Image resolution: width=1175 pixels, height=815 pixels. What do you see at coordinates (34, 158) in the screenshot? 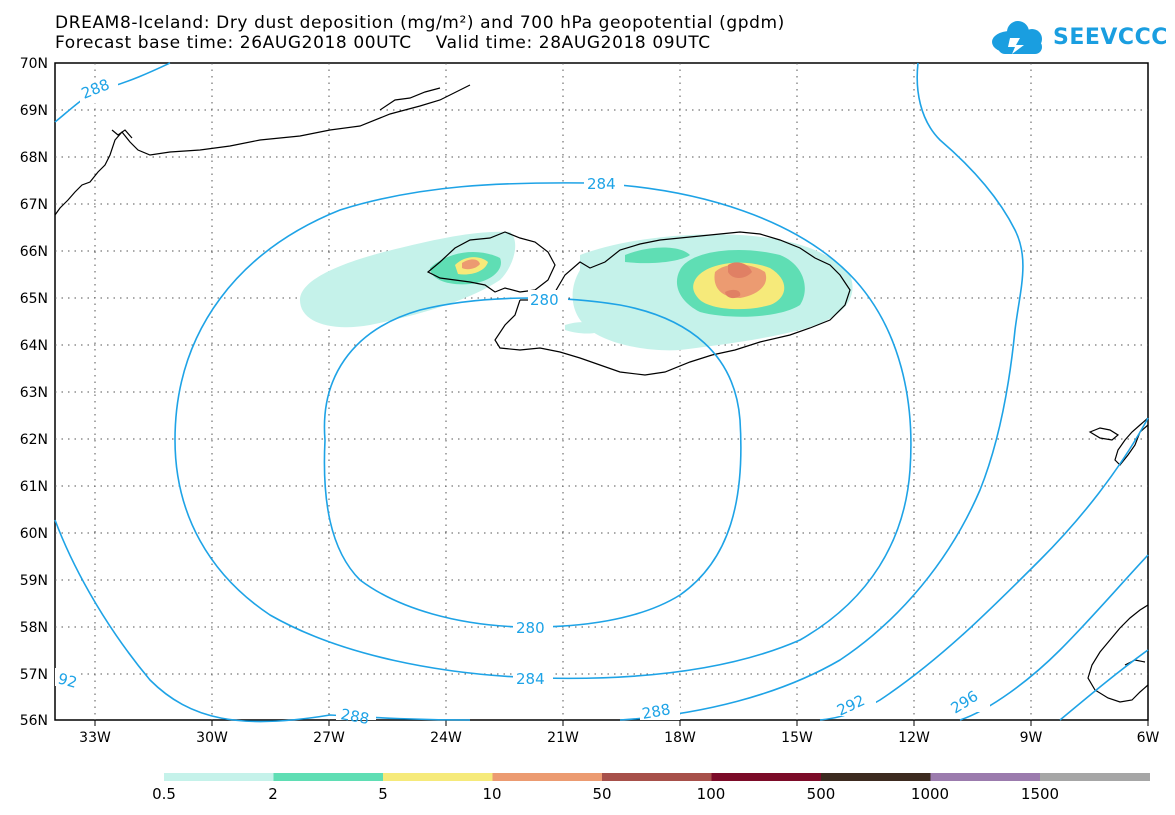
I see `lat-label: 68N` at bounding box center [34, 158].